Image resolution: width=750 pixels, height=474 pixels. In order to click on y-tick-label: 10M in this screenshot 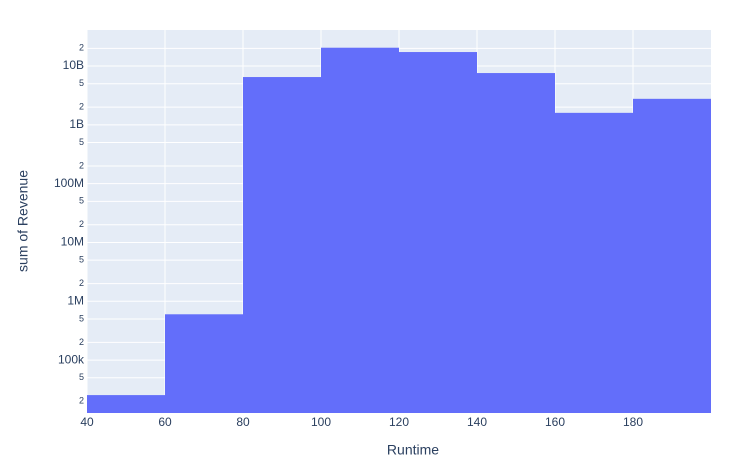, I will do `click(72, 242)`.